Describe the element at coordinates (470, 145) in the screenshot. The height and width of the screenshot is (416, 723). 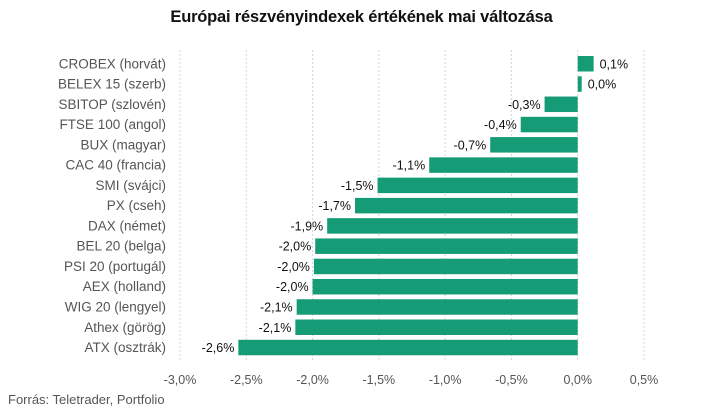
I see `value-label: -0,7%` at that location.